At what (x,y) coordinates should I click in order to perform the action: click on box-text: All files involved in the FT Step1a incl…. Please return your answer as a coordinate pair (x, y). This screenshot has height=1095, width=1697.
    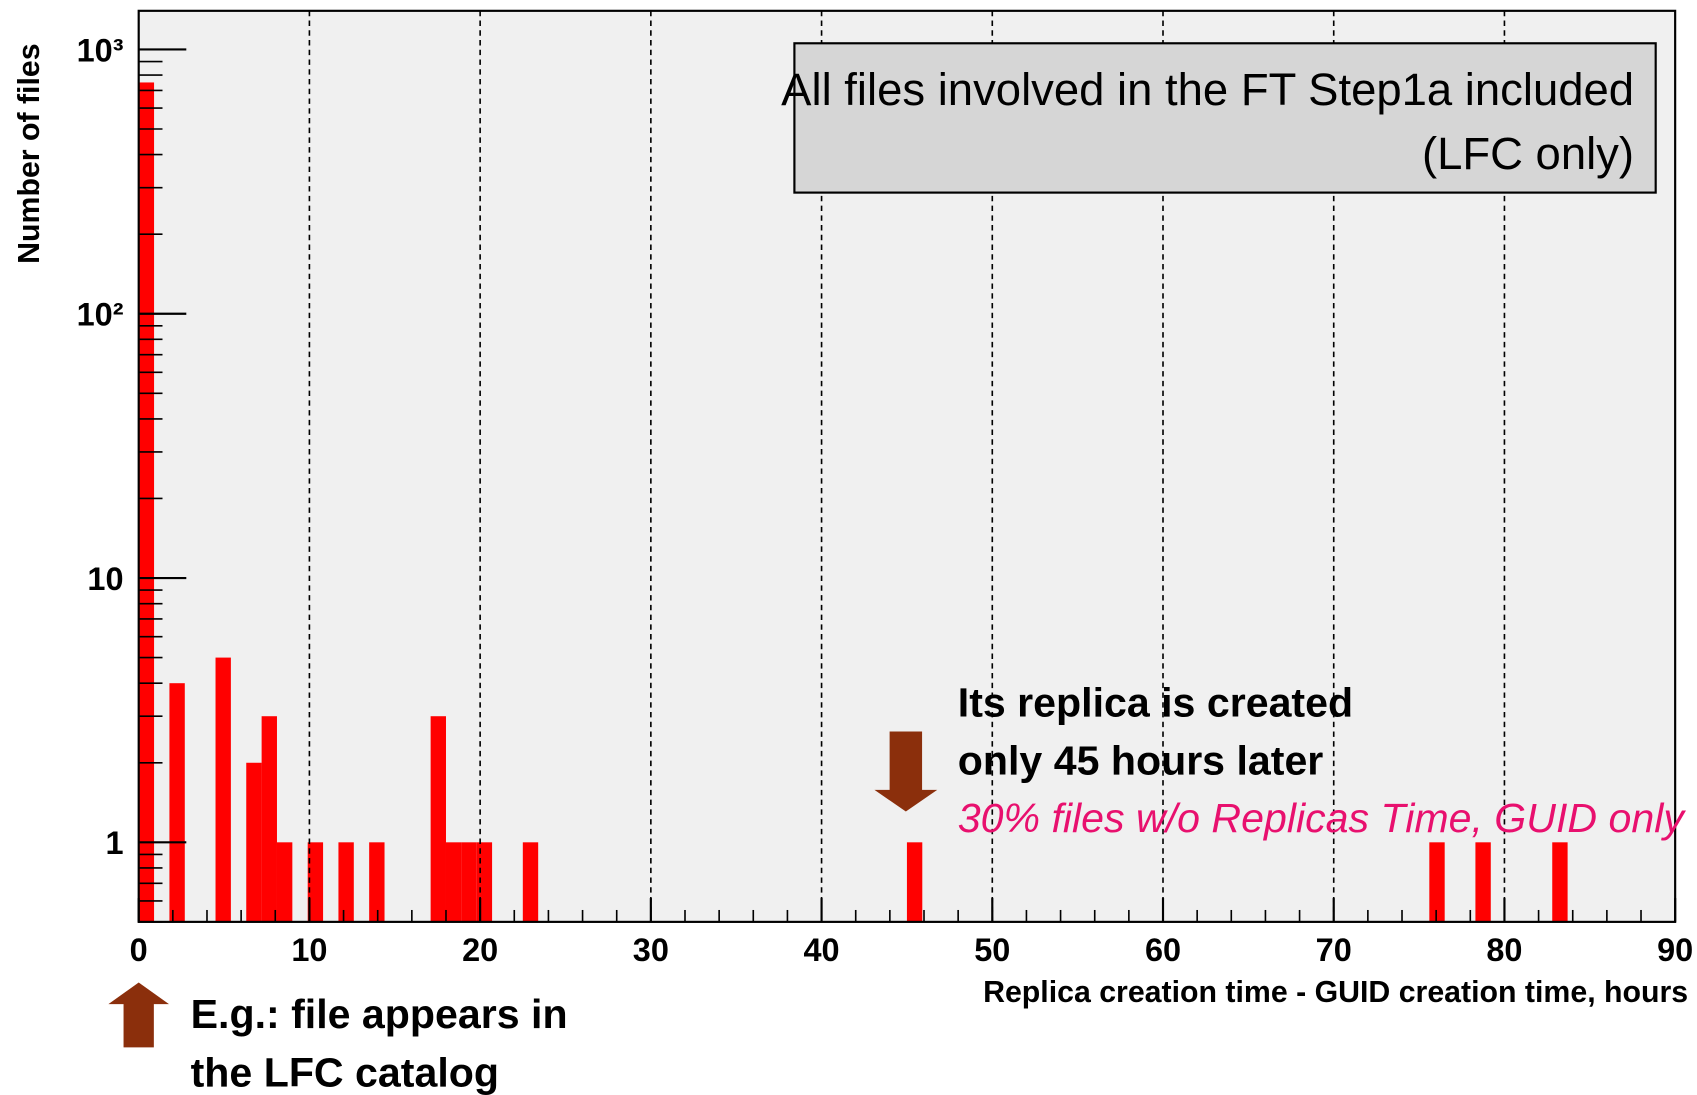
    Looking at the image, I should click on (1207, 89).